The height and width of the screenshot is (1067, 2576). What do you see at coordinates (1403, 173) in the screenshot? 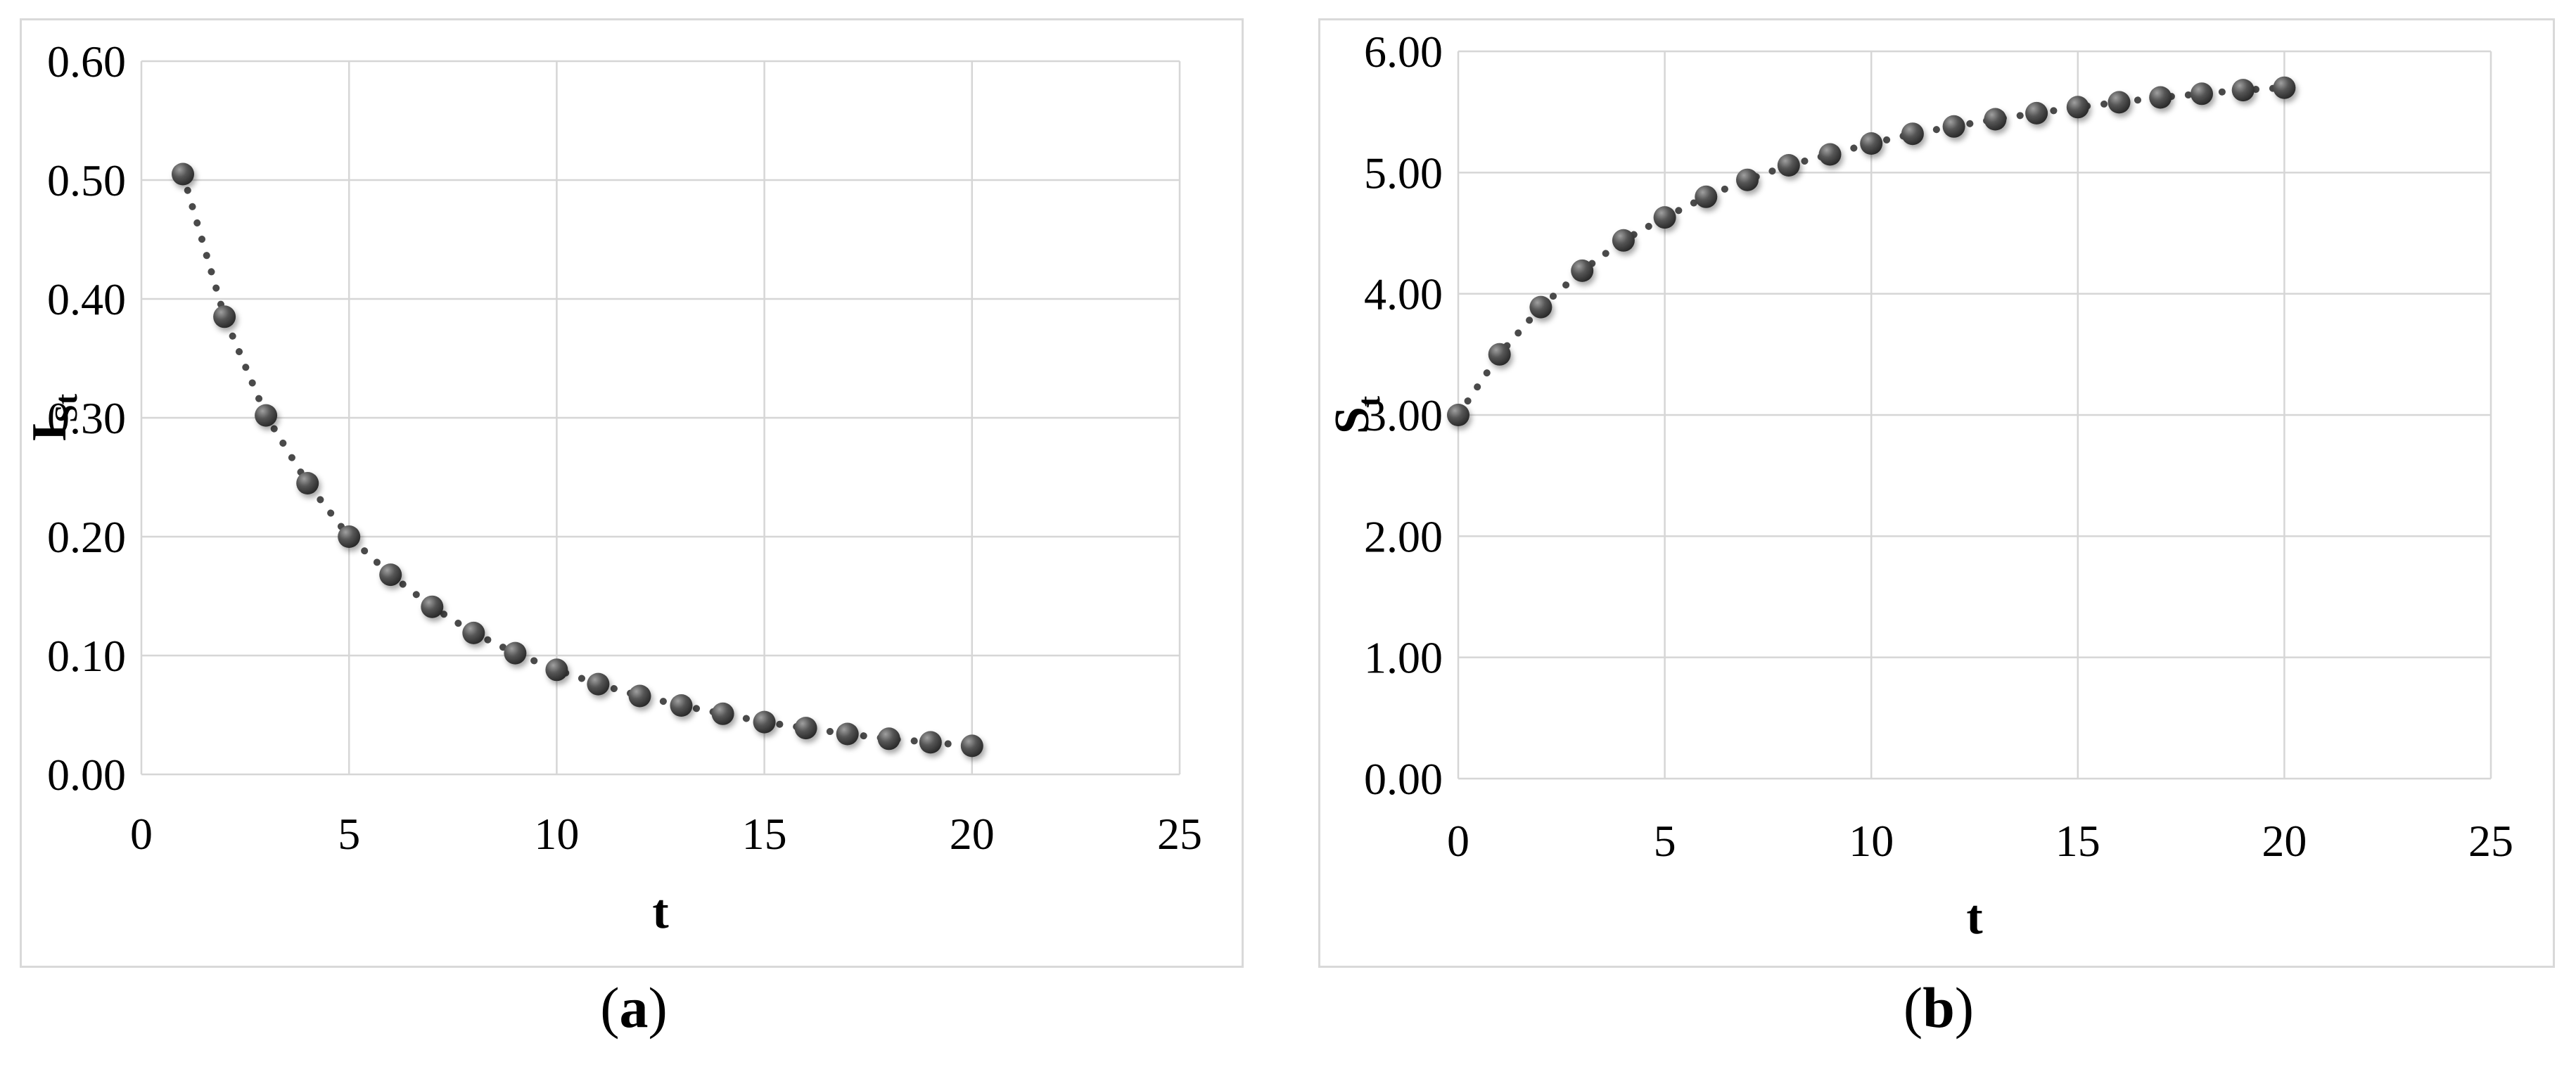
I see `y-tick-label: 5.00` at bounding box center [1403, 173].